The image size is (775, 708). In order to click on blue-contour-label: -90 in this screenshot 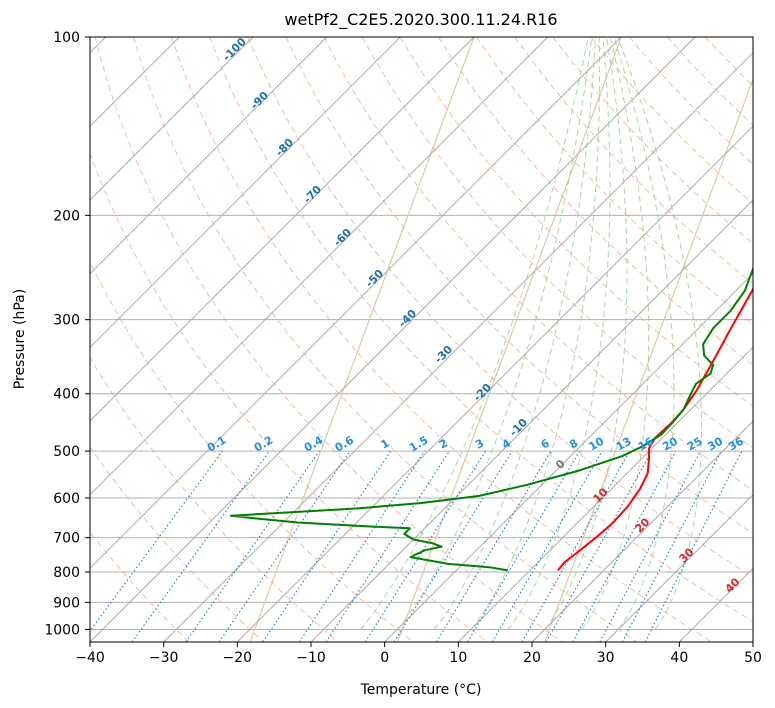, I will do `click(259, 100)`.